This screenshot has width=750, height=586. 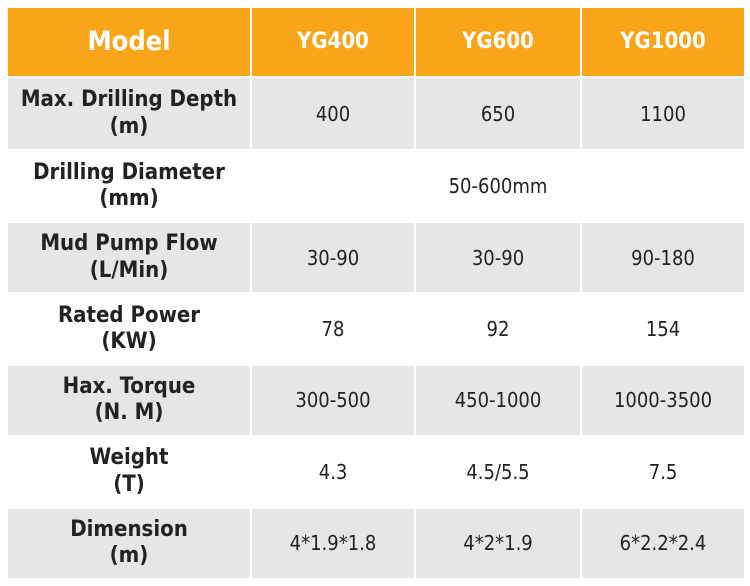 What do you see at coordinates (498, 543) in the screenshot?
I see `cell-value: 4*2*1.9` at bounding box center [498, 543].